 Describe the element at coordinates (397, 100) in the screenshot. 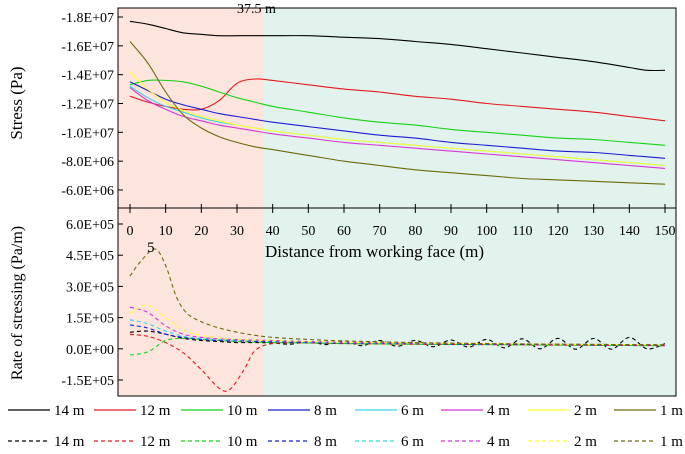

I see `stress-series-12m` at that location.